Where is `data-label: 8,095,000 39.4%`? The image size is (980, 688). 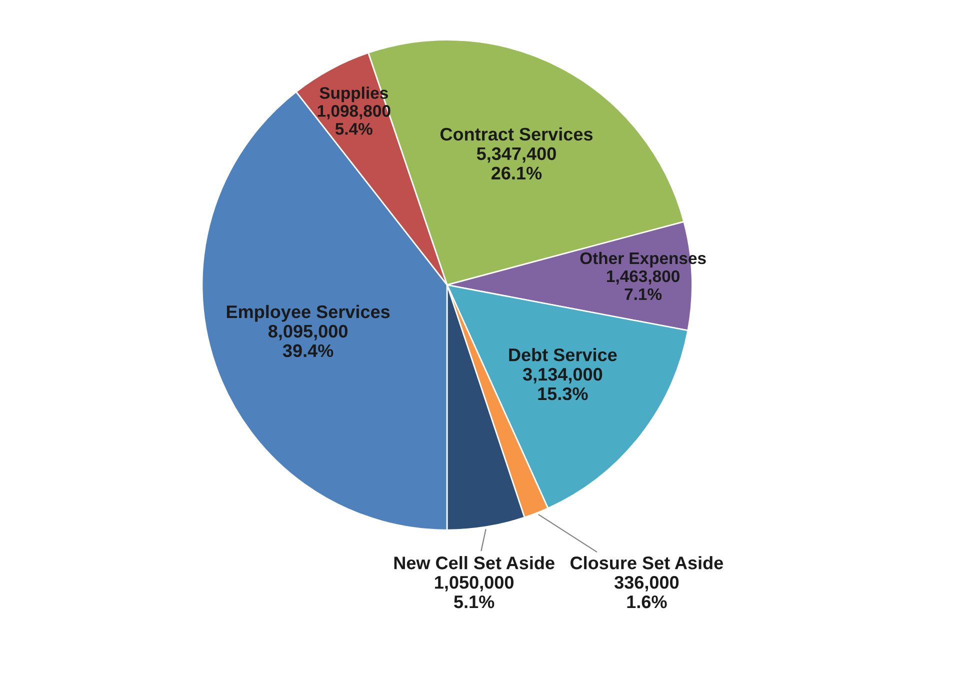
data-label: 8,095,000 39.4% is located at coordinates (308, 341).